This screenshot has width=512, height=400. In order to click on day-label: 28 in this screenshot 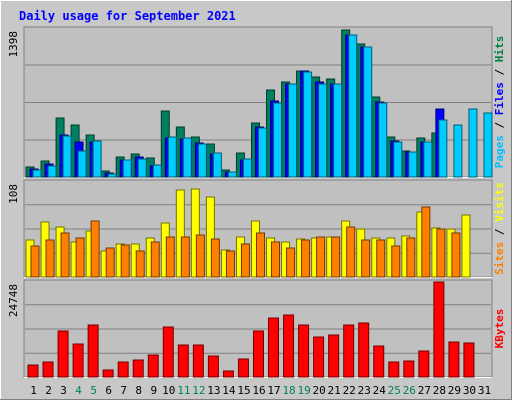, I will do `click(439, 390)`.